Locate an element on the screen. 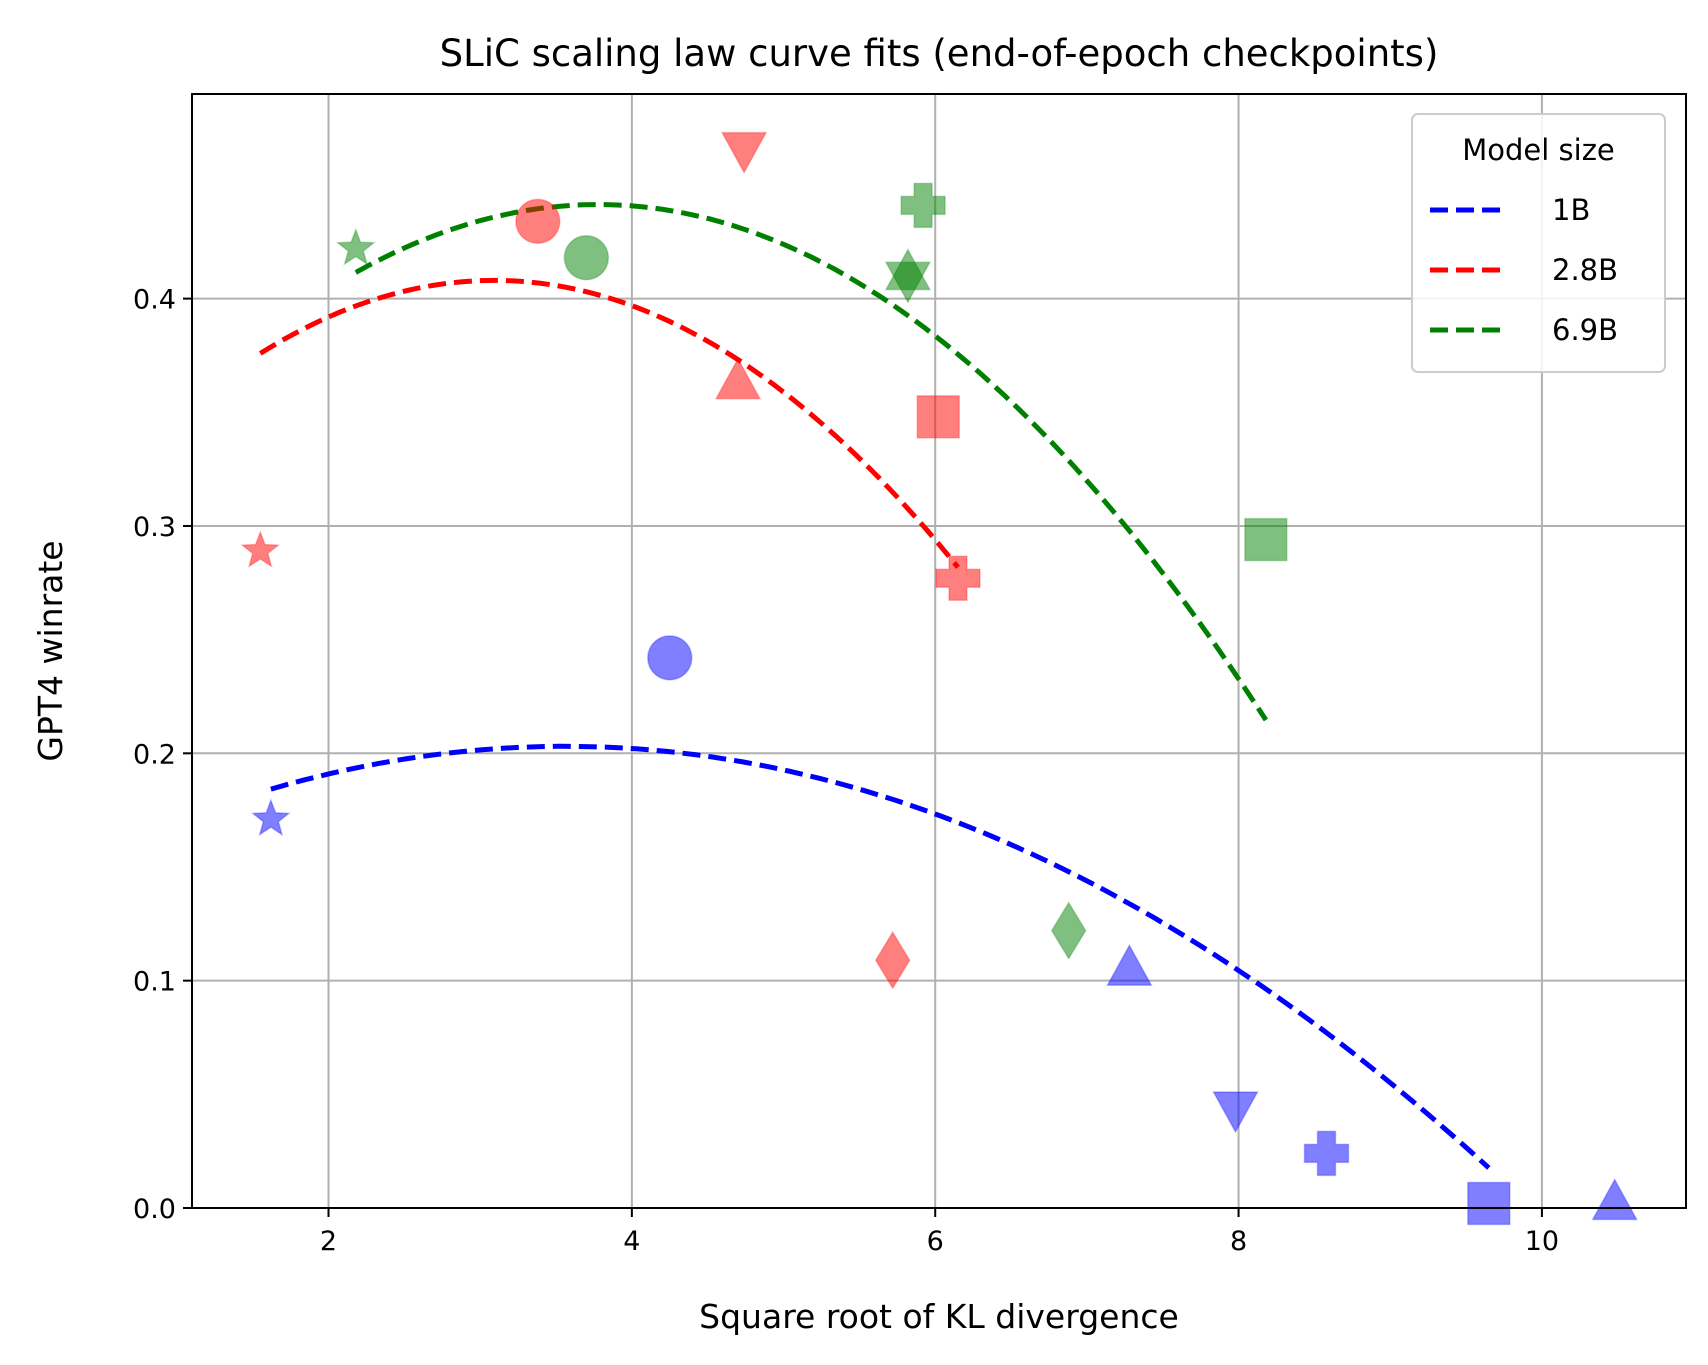  legend-label-1B: 1B is located at coordinates (1571, 210).